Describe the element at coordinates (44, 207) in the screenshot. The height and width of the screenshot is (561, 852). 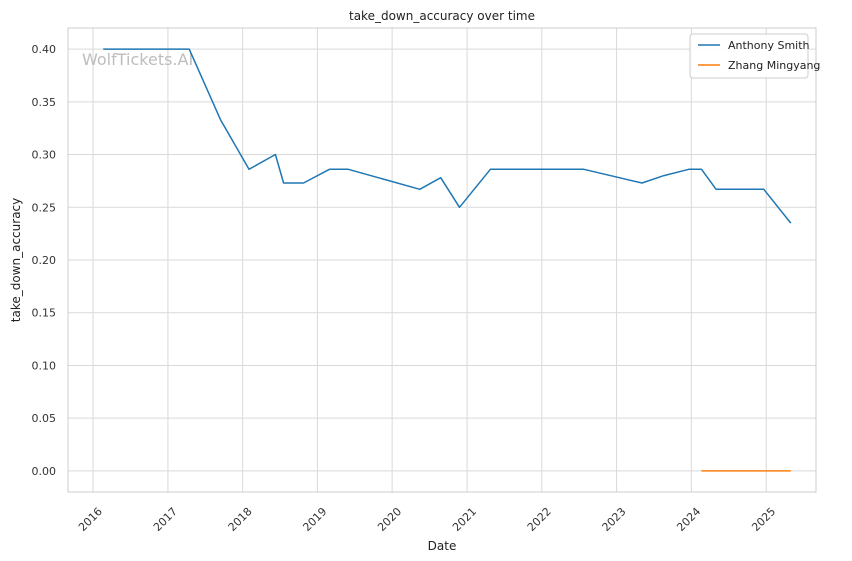
I see `y-tick-label: 0.25` at that location.